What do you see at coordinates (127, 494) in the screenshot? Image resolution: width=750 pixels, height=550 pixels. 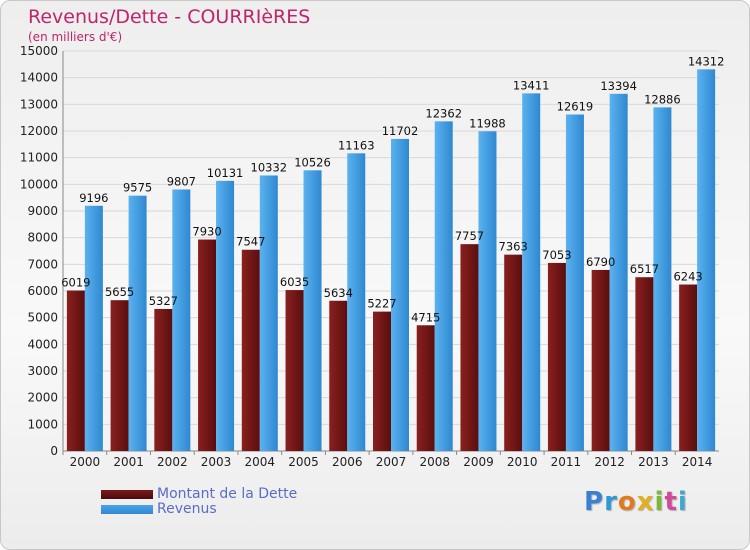 I see `legend-swatch-debt` at bounding box center [127, 494].